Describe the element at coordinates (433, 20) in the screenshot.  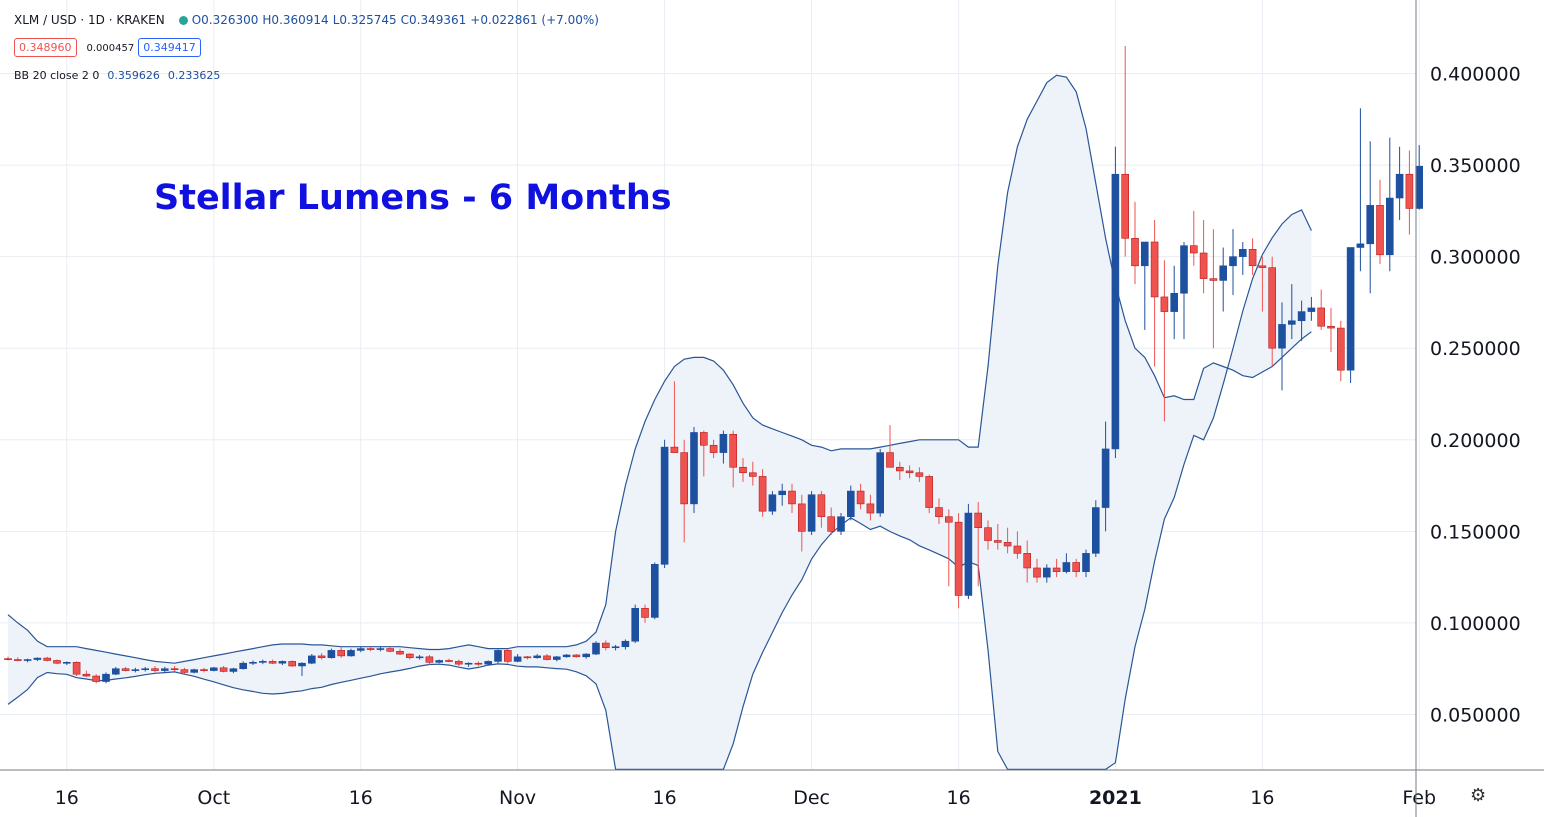
I see `ohlc-close: C0.349361` at that location.